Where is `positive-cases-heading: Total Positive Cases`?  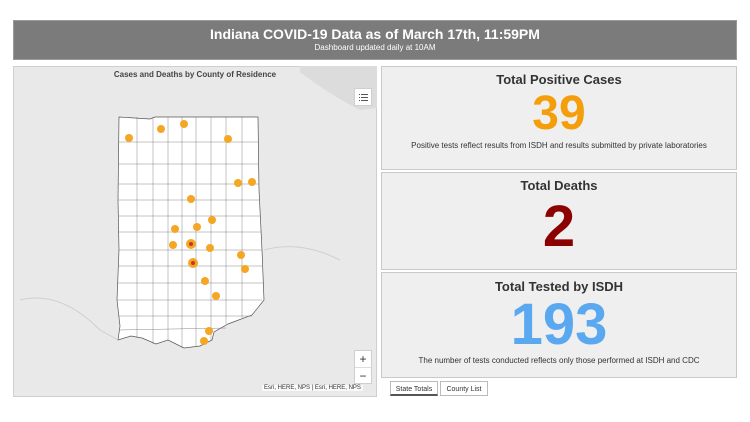
positive-cases-heading: Total Positive Cases is located at coordinates (559, 79).